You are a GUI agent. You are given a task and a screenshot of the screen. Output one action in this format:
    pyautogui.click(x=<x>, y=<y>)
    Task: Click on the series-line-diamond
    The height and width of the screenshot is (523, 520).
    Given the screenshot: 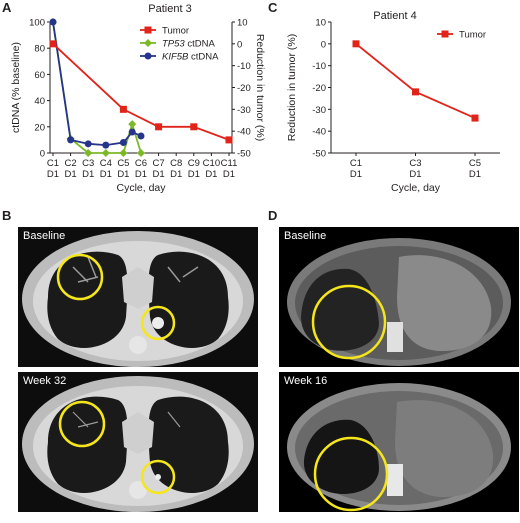 What is the action you would take?
    pyautogui.click(x=97, y=87)
    